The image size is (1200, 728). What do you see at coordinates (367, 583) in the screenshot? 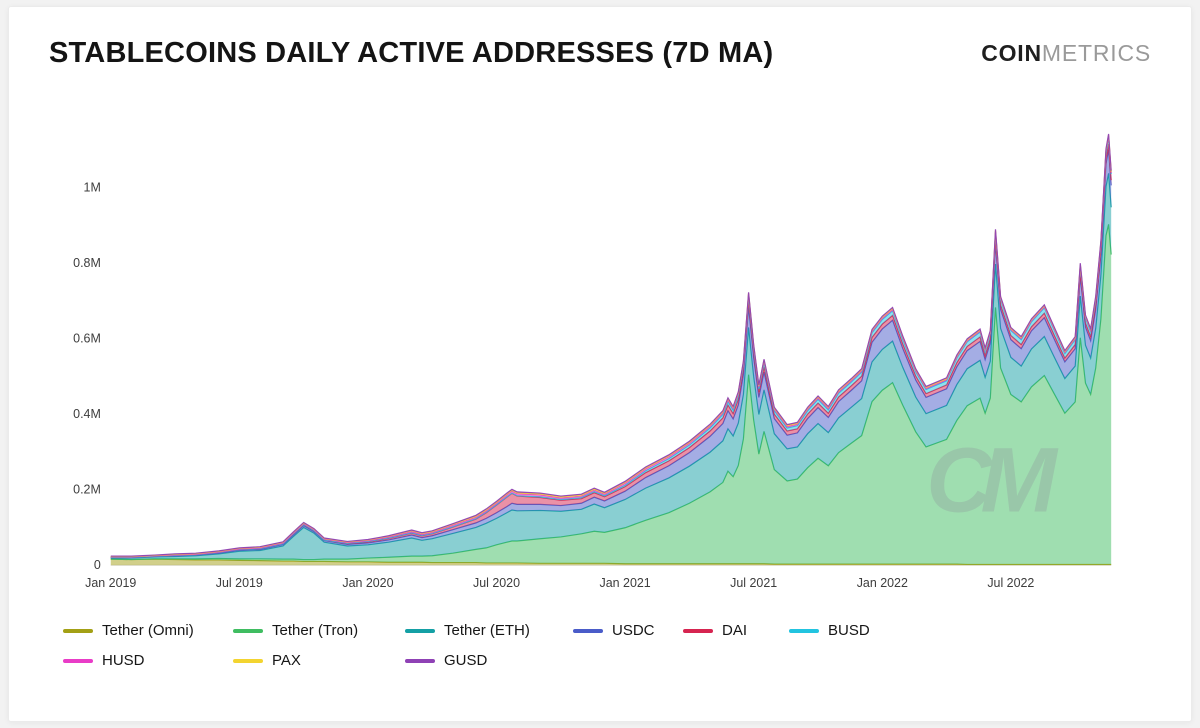
I see `x-axis-tick-label: Jan 2020` at bounding box center [367, 583].